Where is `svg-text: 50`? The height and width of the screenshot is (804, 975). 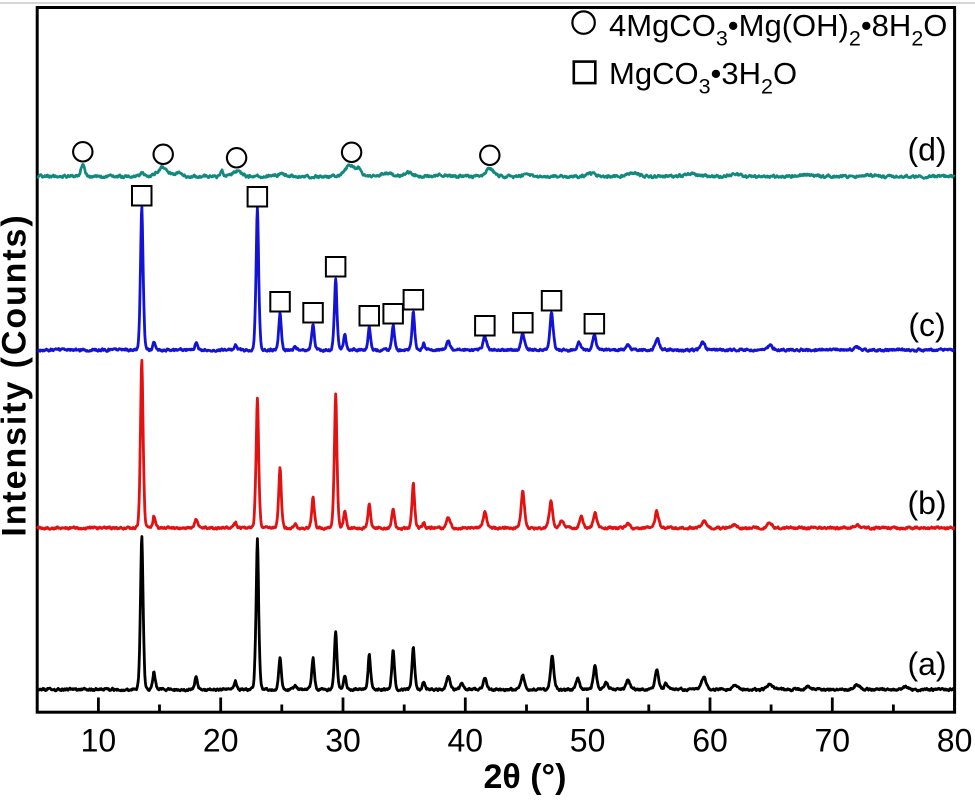 svg-text: 50 is located at coordinates (588, 741).